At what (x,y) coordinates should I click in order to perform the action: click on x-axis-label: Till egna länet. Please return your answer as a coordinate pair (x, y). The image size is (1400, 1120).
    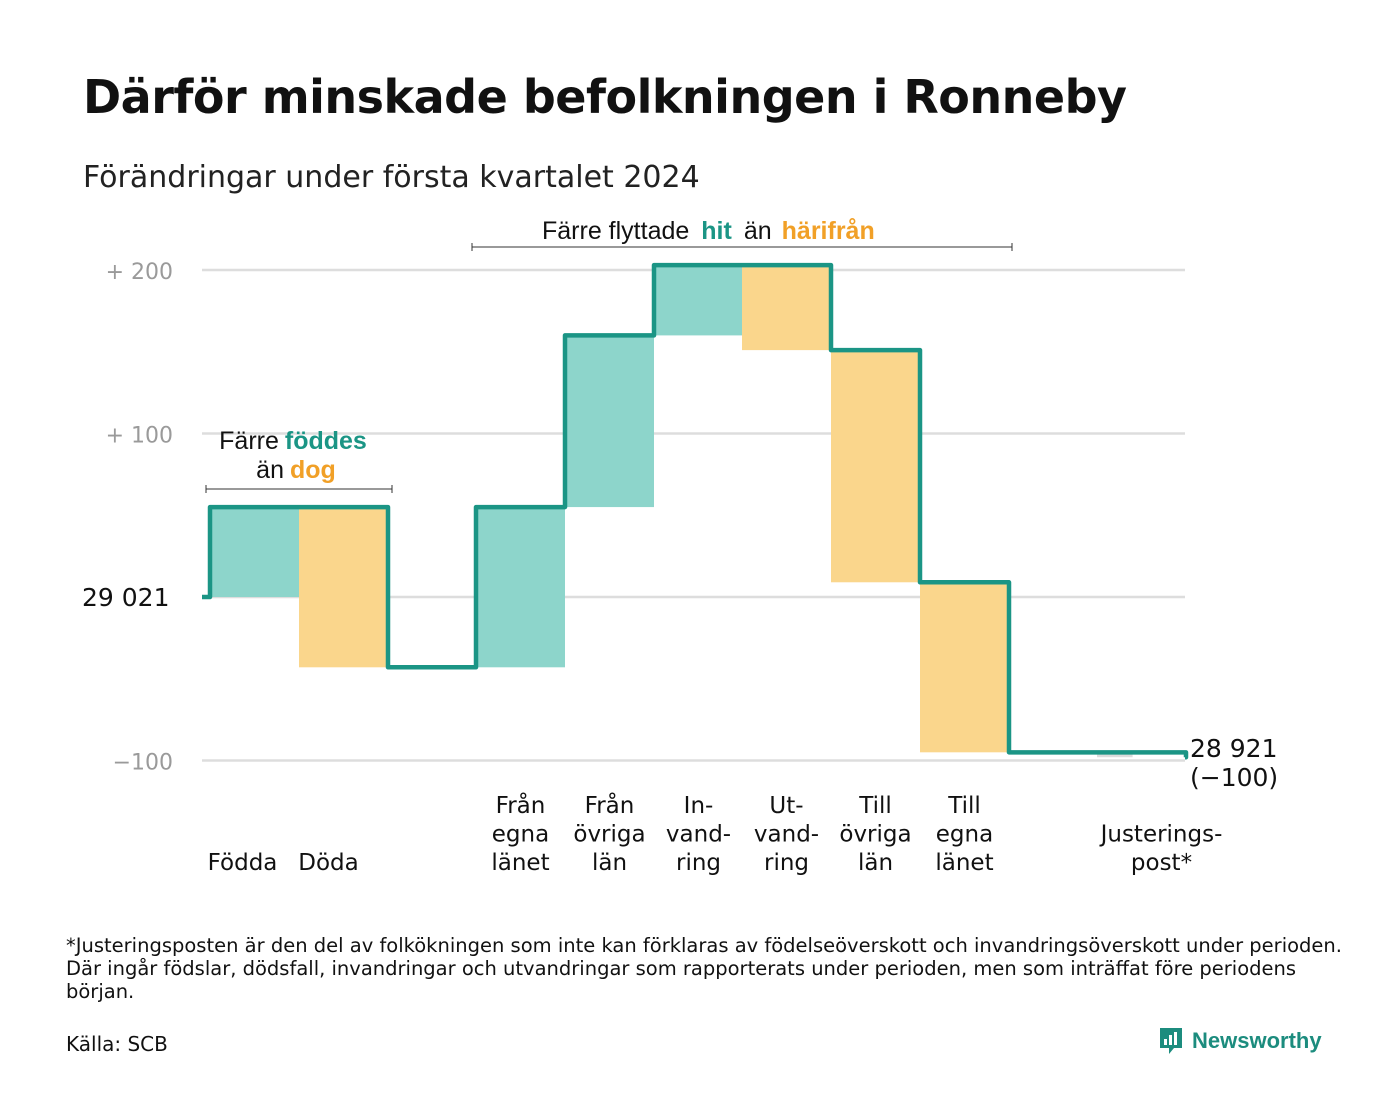
    Looking at the image, I should click on (964, 834).